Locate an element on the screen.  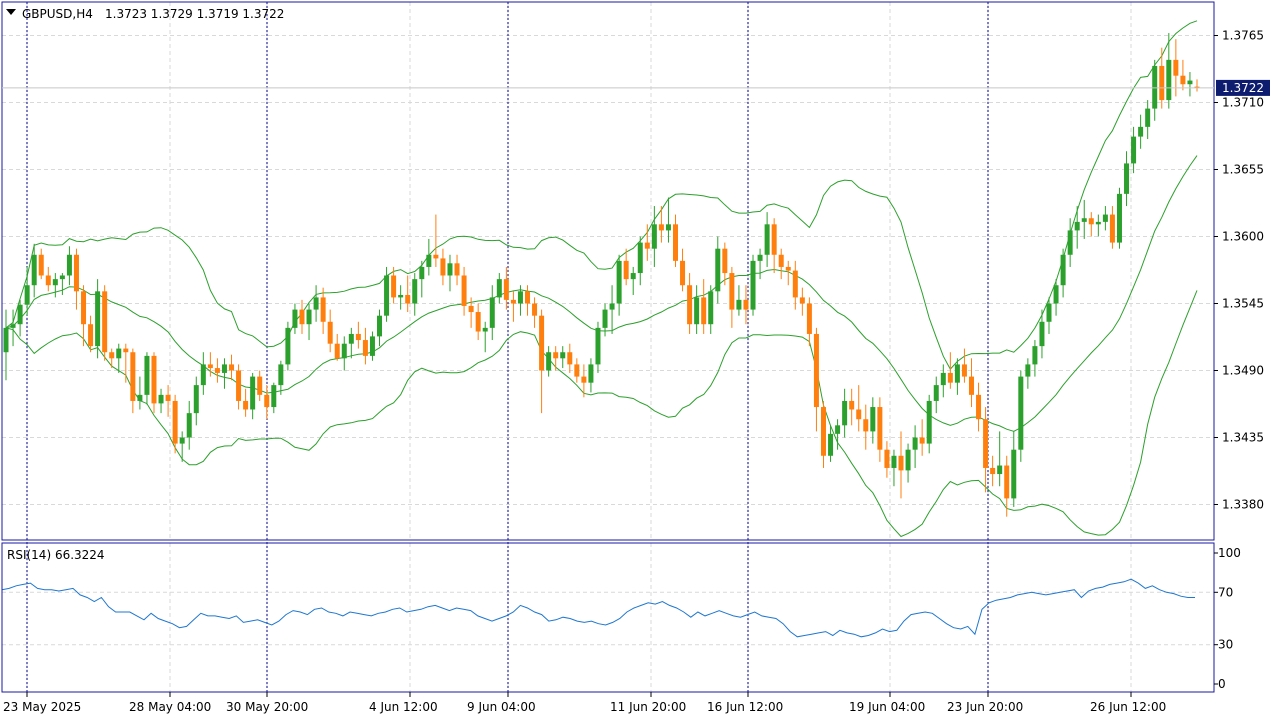
rsi-axis: 0 30 70 100 is located at coordinates (1227, 618).